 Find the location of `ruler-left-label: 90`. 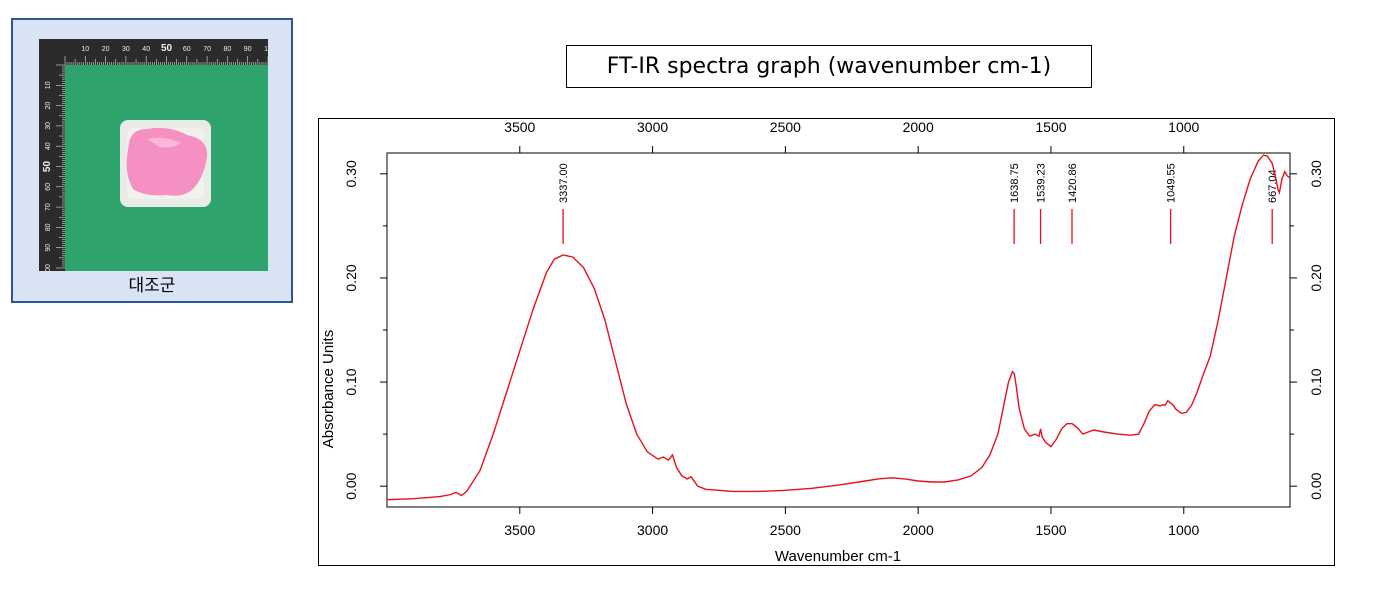

ruler-left-label: 90 is located at coordinates (48, 248).